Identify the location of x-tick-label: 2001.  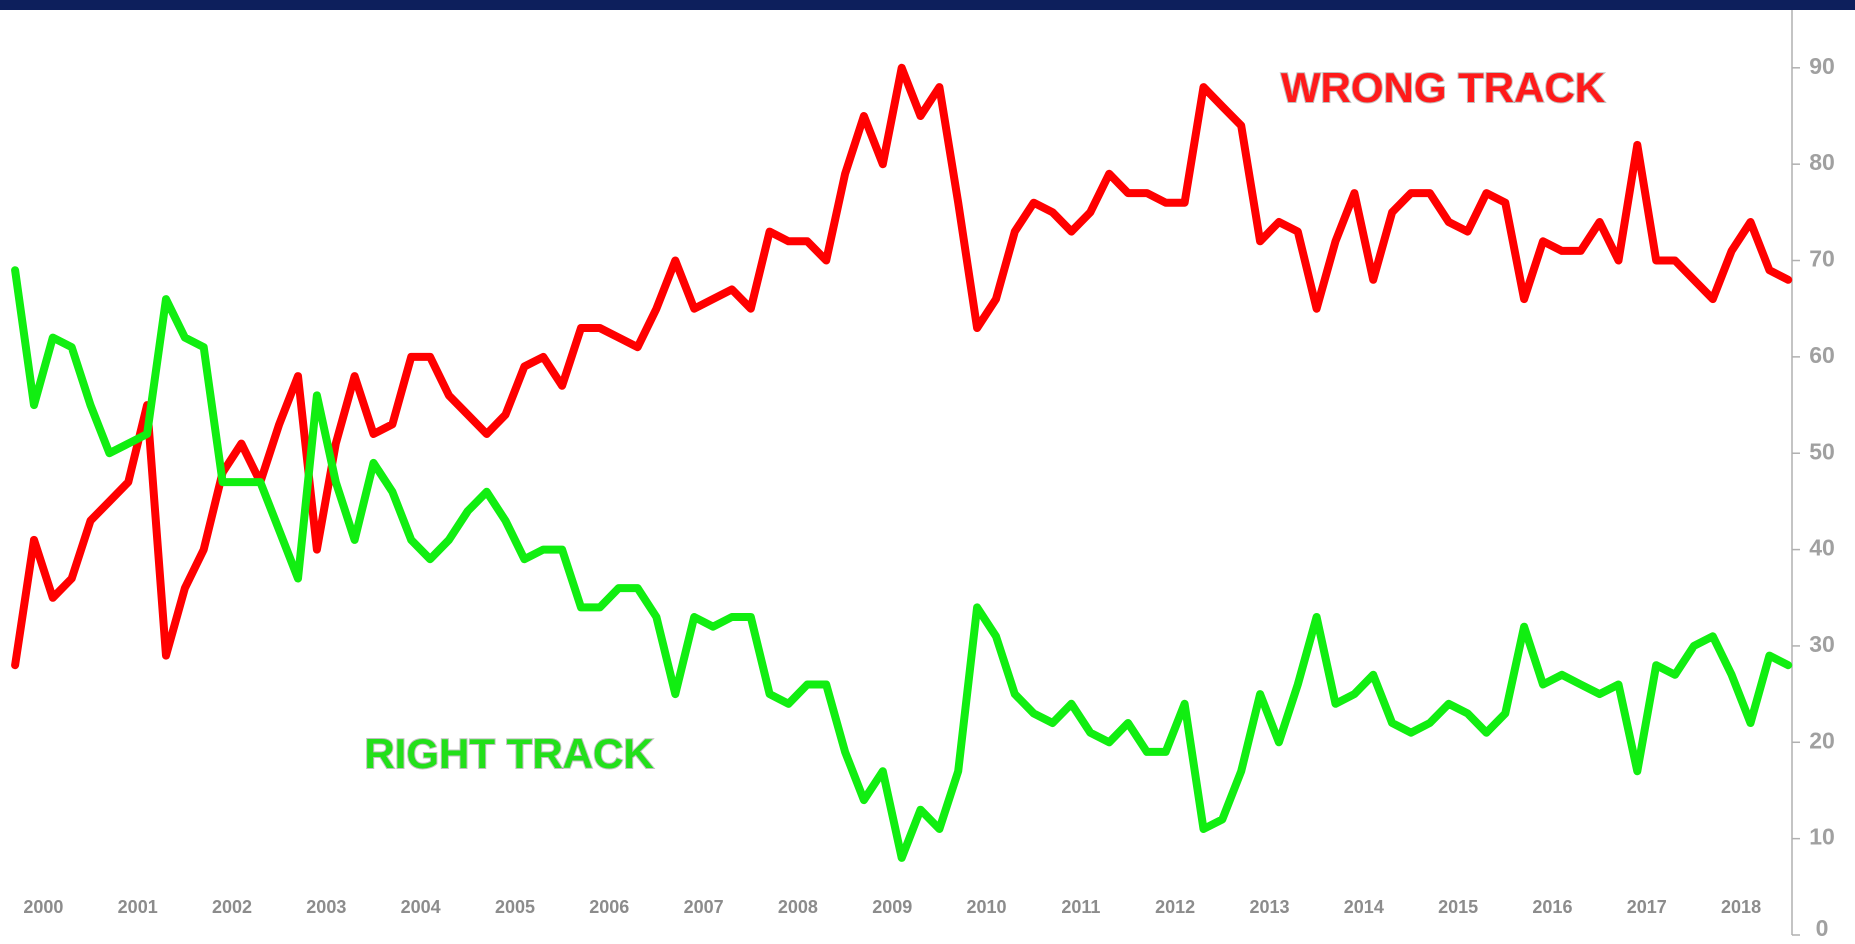
(138, 907).